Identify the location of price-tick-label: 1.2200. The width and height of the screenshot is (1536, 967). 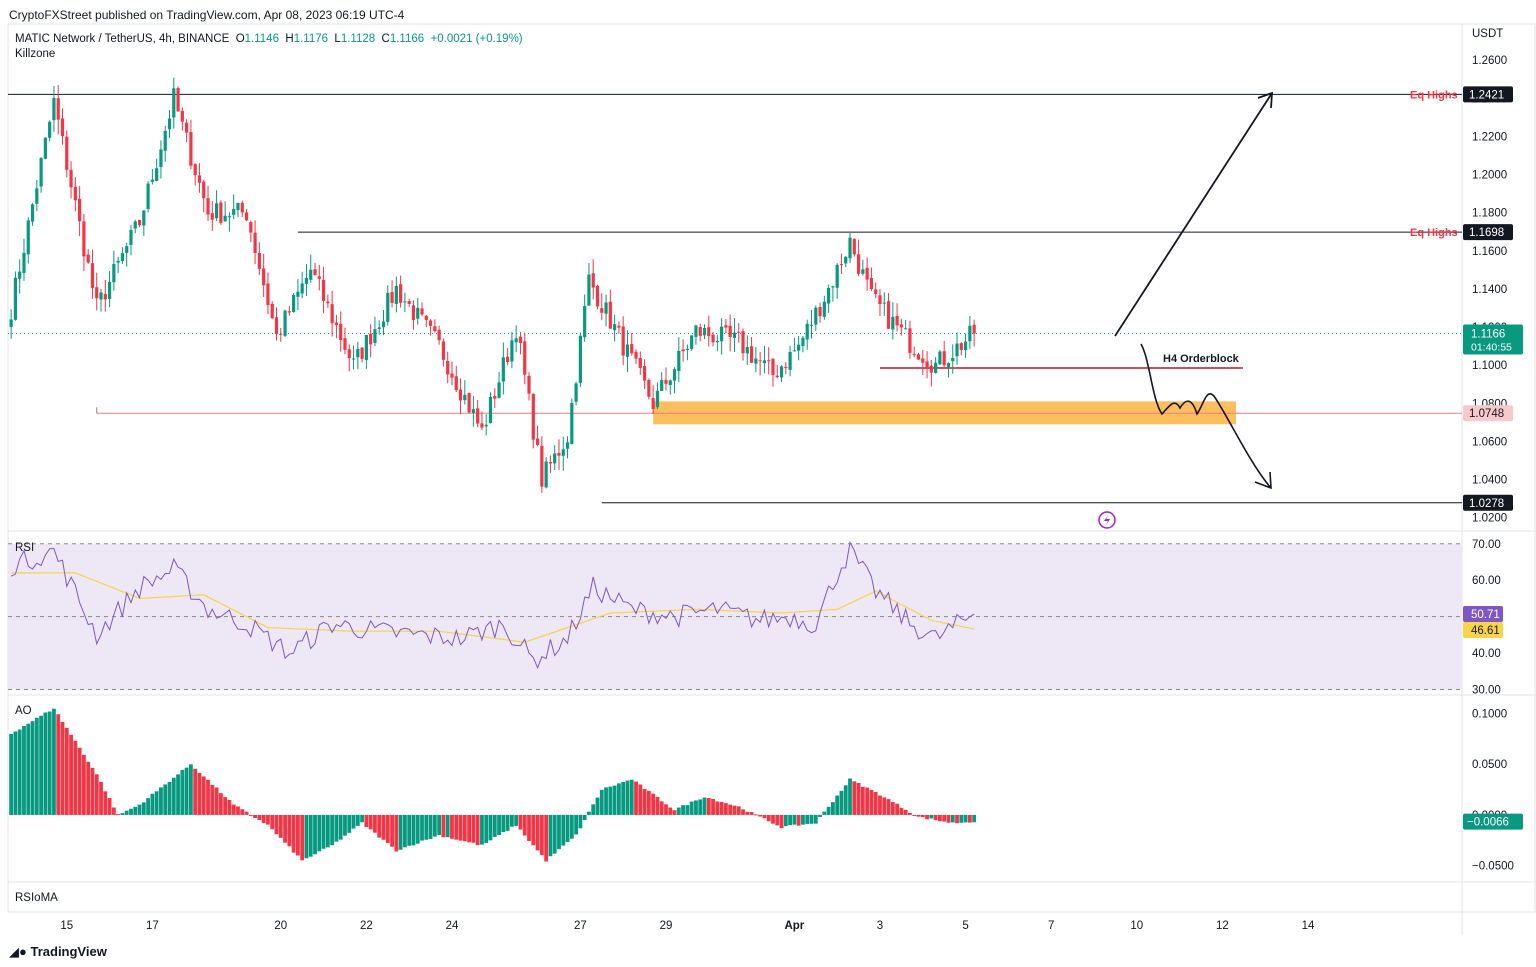
(1489, 137).